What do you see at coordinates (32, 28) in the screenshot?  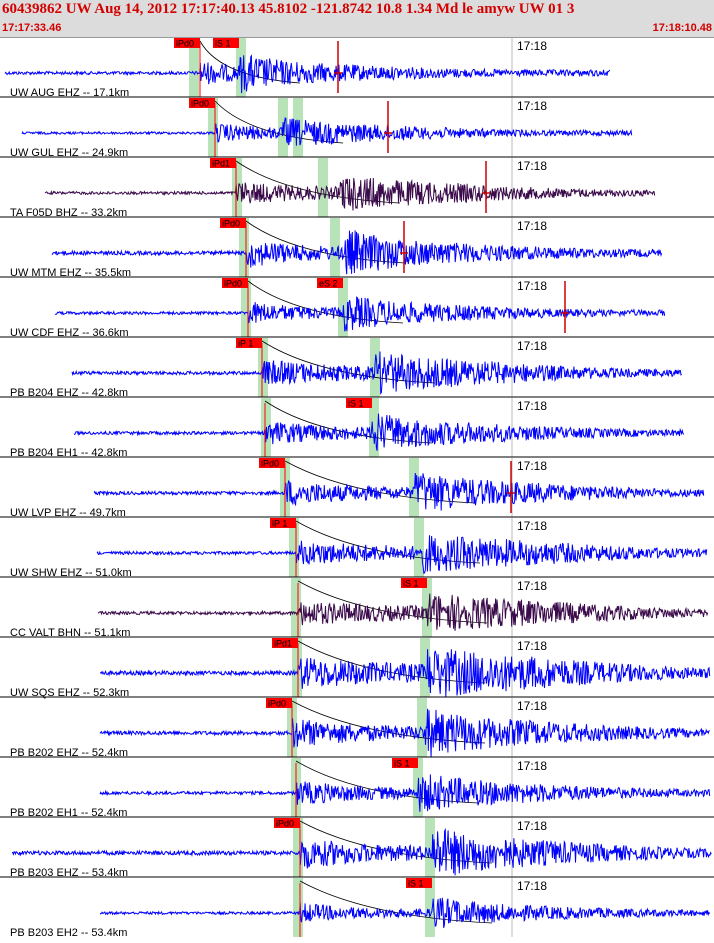 I see `window-start-time: 17:17:33.46` at bounding box center [32, 28].